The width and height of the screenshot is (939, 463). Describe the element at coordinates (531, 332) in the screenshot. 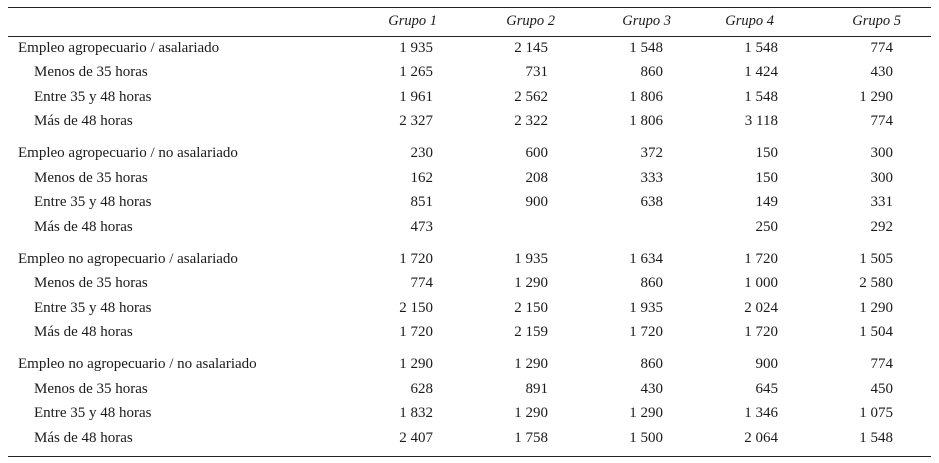

I see `table-cell: 2 159` at that location.